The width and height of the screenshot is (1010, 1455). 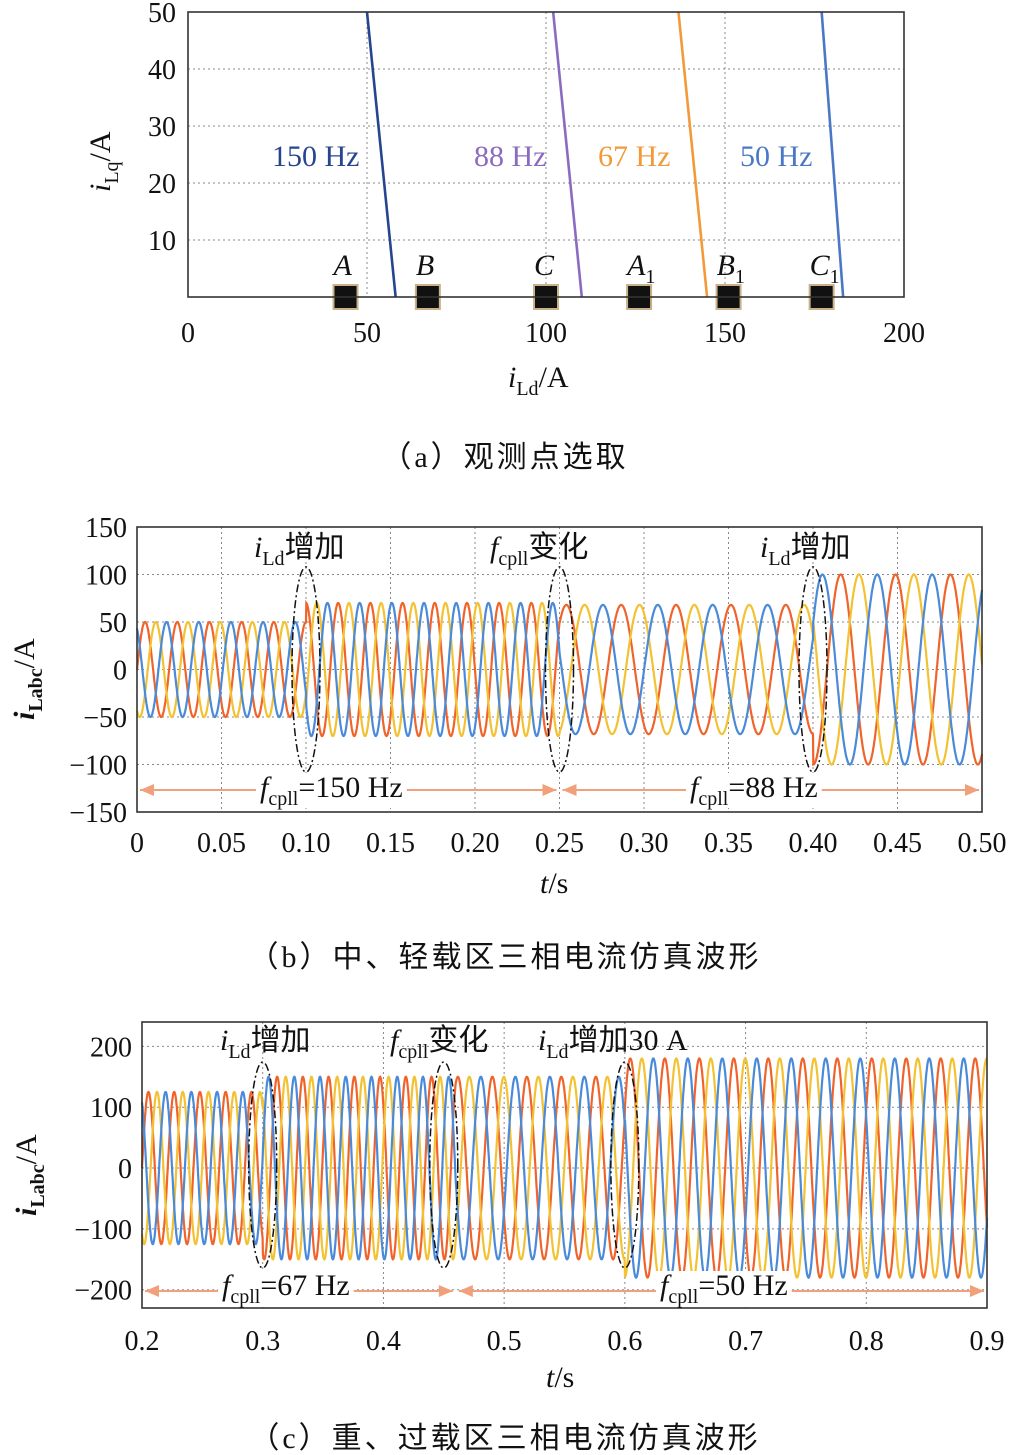 I want to click on x-tick-label: 50, so click(x=367, y=333).